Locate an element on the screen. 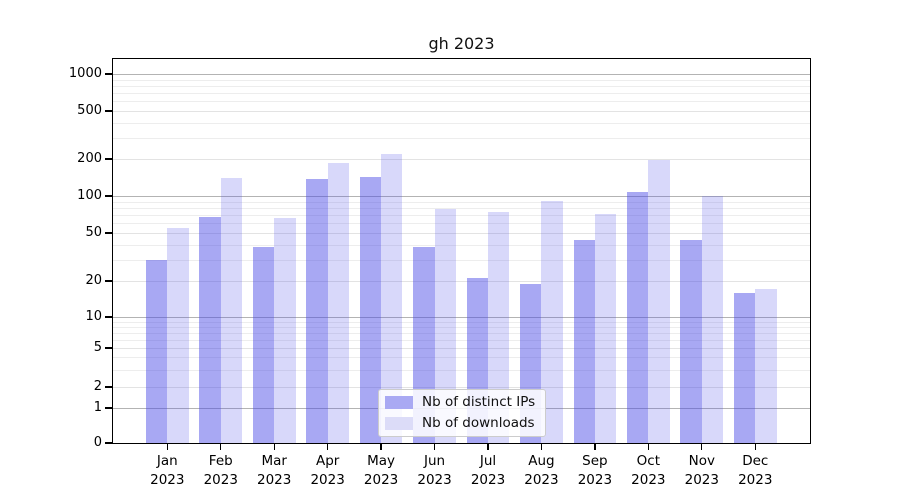 This screenshot has width=900, height=500. y-tick-label: 1 is located at coordinates (97, 407).